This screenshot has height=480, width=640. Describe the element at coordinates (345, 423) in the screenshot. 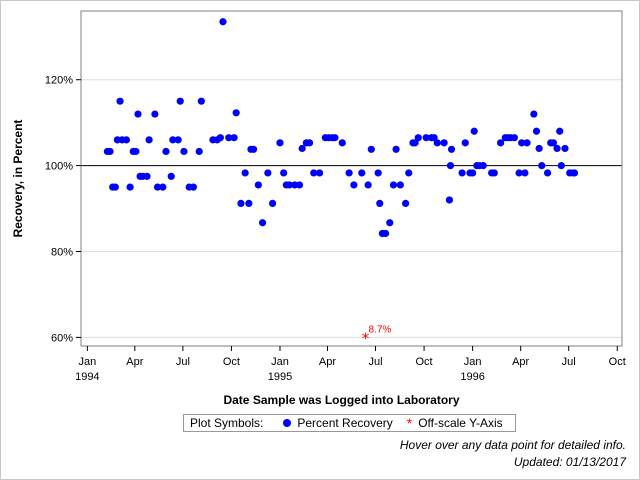

I see `legend-item-percent-recovery: Percent Recovery` at that location.